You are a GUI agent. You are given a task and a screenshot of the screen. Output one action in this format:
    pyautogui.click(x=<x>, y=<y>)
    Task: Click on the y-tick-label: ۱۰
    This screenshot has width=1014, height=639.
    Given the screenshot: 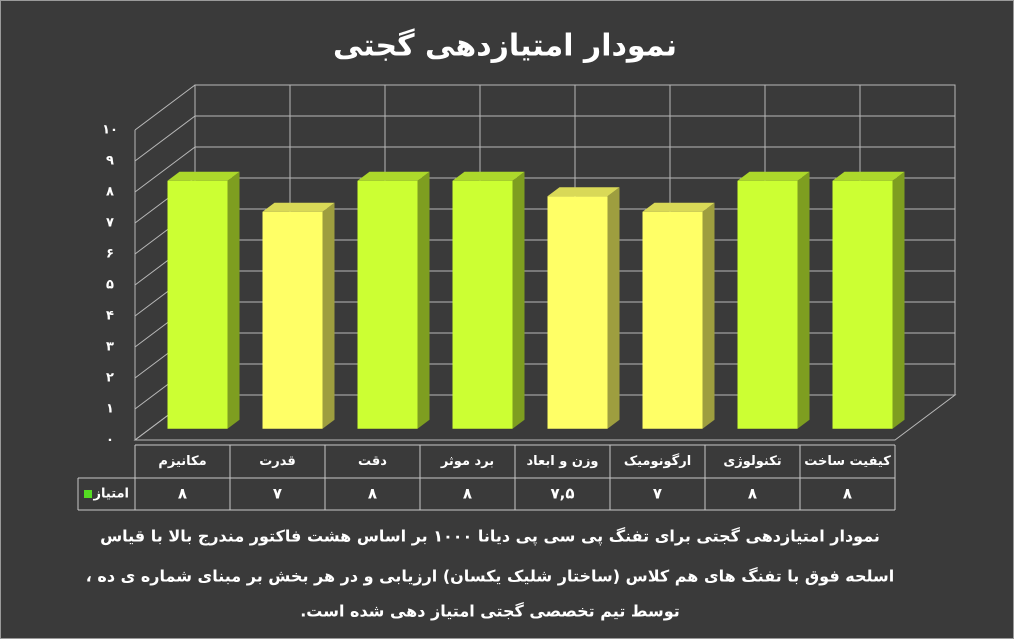 What is the action you would take?
    pyautogui.click(x=110, y=130)
    